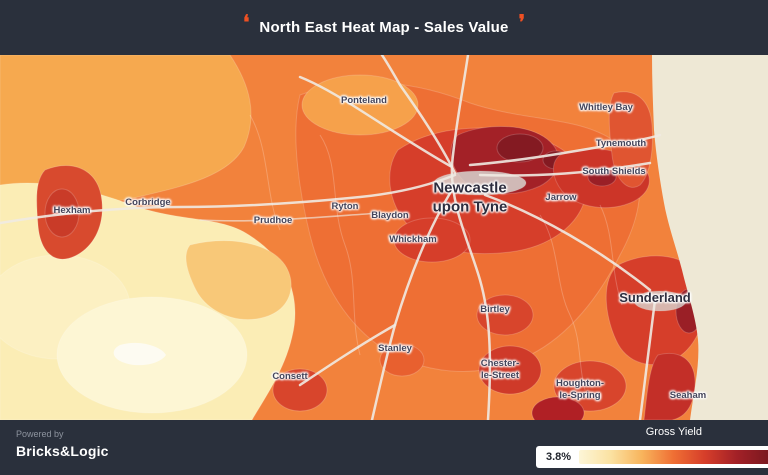 The width and height of the screenshot is (768, 475). I want to click on quote-right-icon: ❜, so click(522, 22).